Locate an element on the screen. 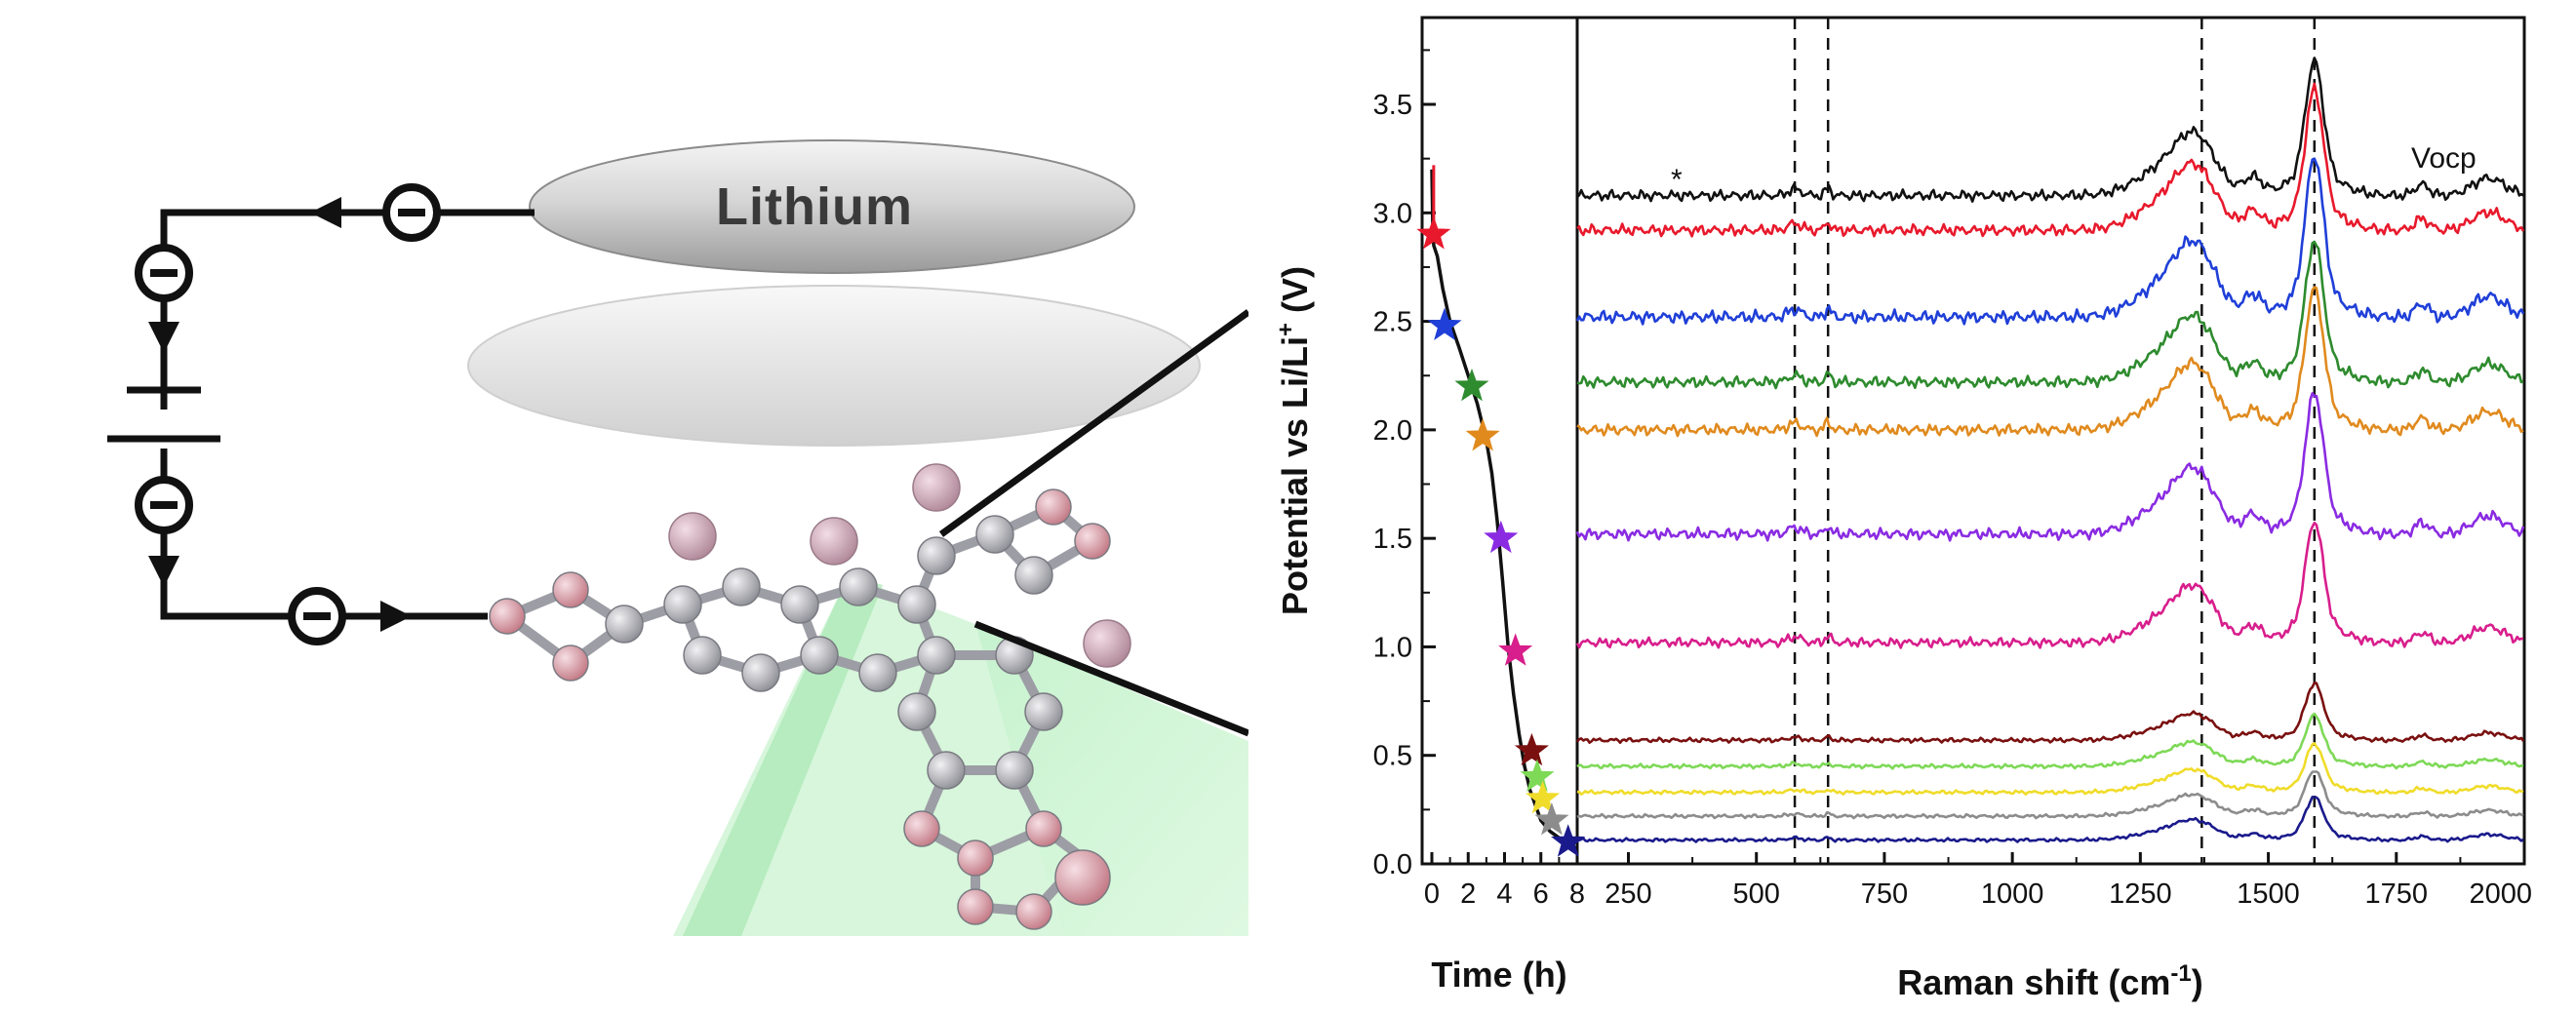  schematic-crop is located at coordinates (1258, 507).